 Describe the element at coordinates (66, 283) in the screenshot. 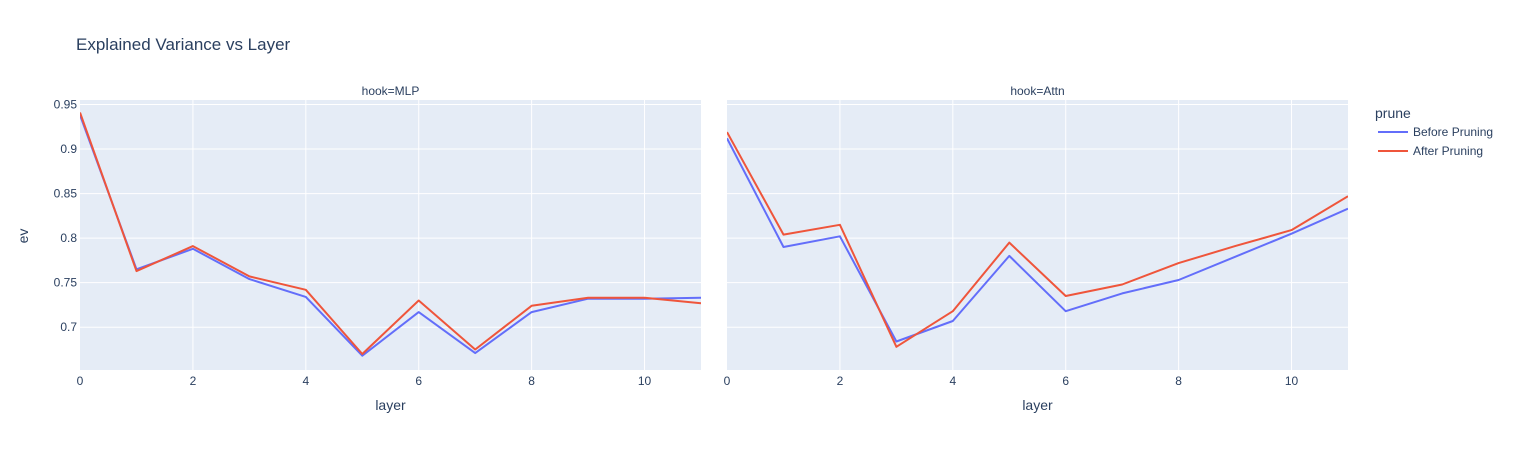

I see `y-tick-label: 0.75` at that location.